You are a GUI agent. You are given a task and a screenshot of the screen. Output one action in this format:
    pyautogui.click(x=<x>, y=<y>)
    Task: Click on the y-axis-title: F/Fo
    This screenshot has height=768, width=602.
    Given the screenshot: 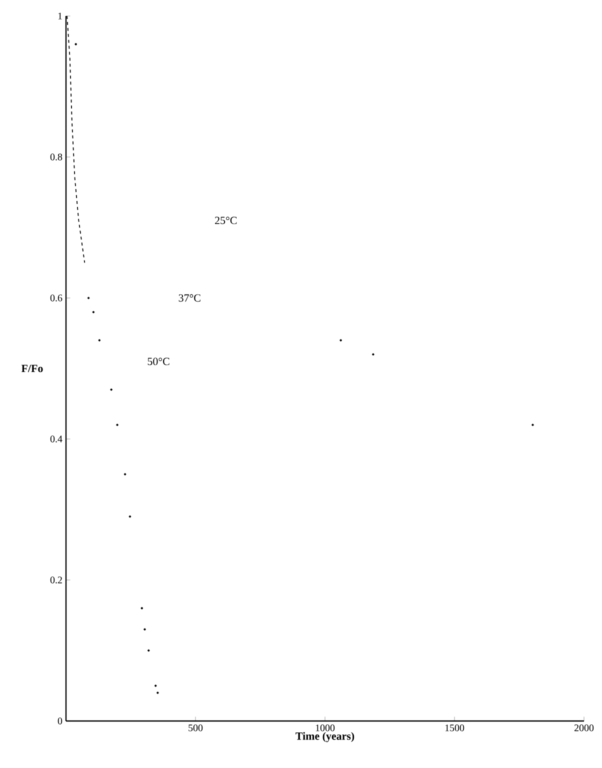 What is the action you would take?
    pyautogui.click(x=32, y=368)
    